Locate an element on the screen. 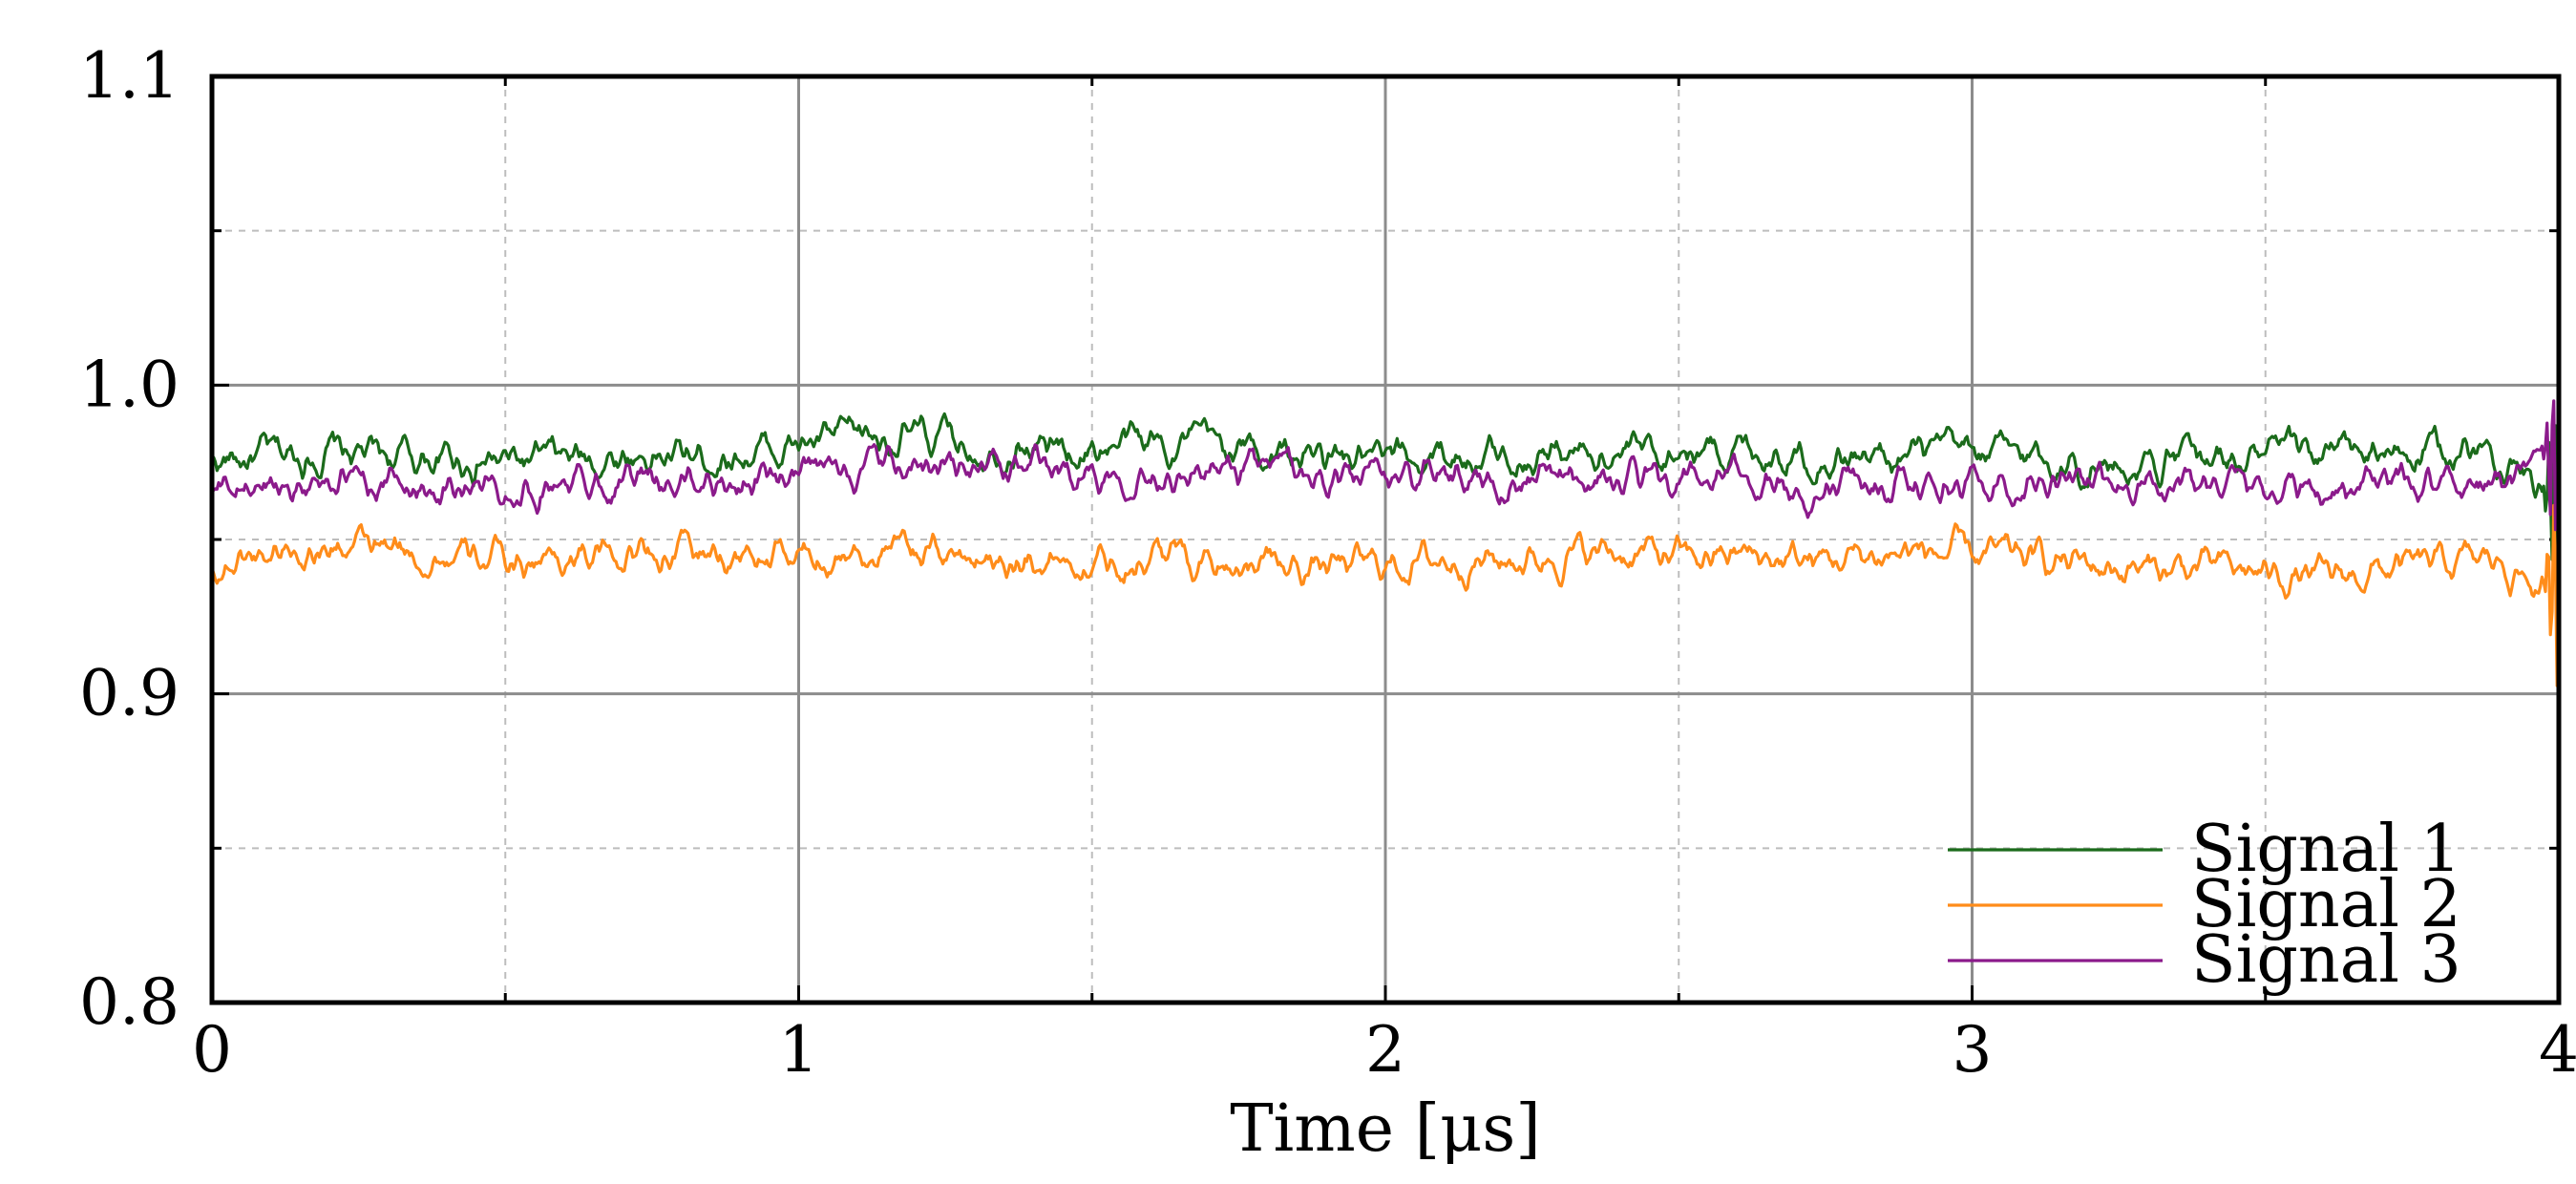 The width and height of the screenshot is (2576, 1184). legend-label-2: Signal 2 is located at coordinates (2326, 904).